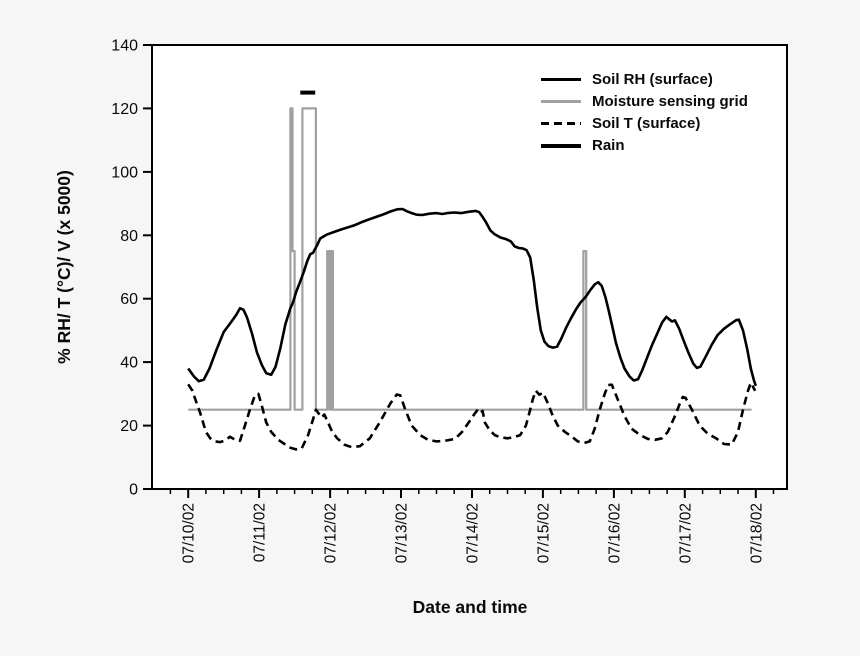 This screenshot has height=656, width=860. I want to click on y-axis-title: % RH/ T (°C)/ V (x 5000), so click(64, 267).